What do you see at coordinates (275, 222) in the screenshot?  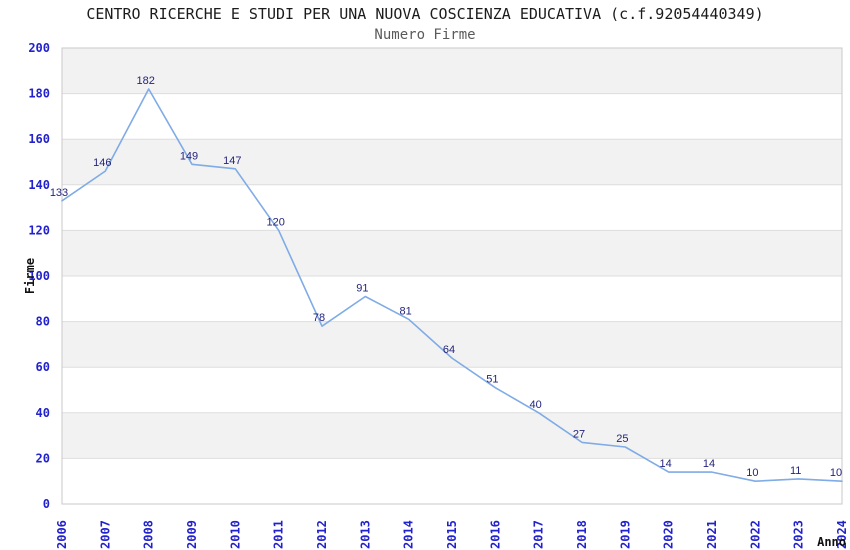 I see `data-label: 120` at bounding box center [275, 222].